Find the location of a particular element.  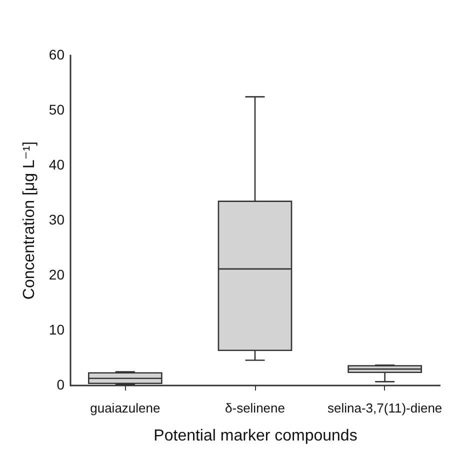

x-axis-title: Potential marker compounds is located at coordinates (256, 436).